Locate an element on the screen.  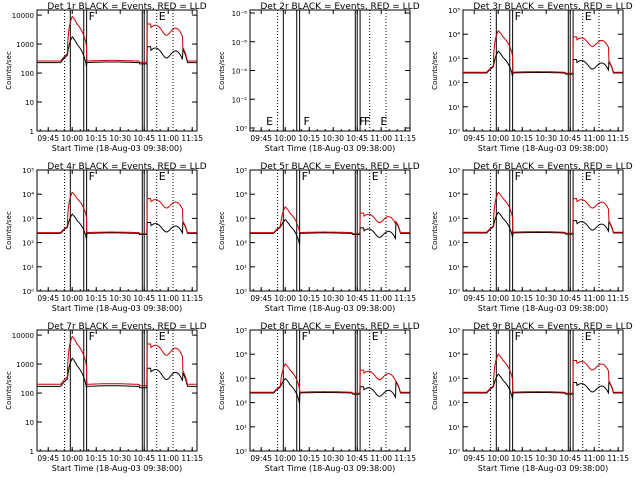
y-tick-label: 10⁻⁴ is located at coordinates (240, 72).